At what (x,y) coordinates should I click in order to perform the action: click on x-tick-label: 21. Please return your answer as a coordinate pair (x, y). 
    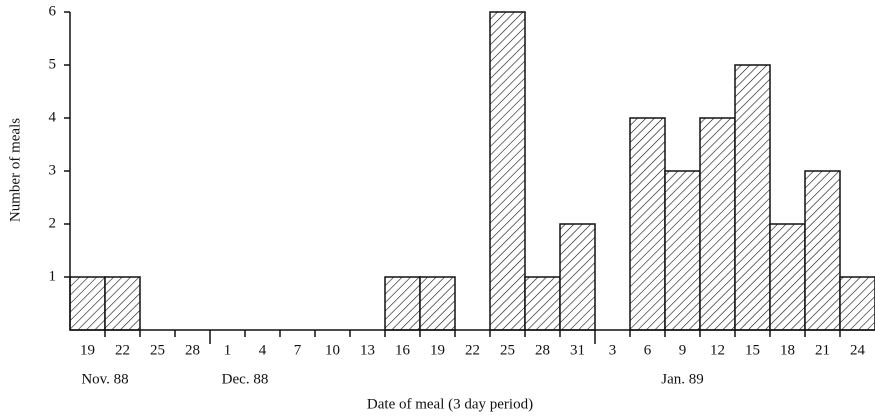
    Looking at the image, I should click on (822, 350).